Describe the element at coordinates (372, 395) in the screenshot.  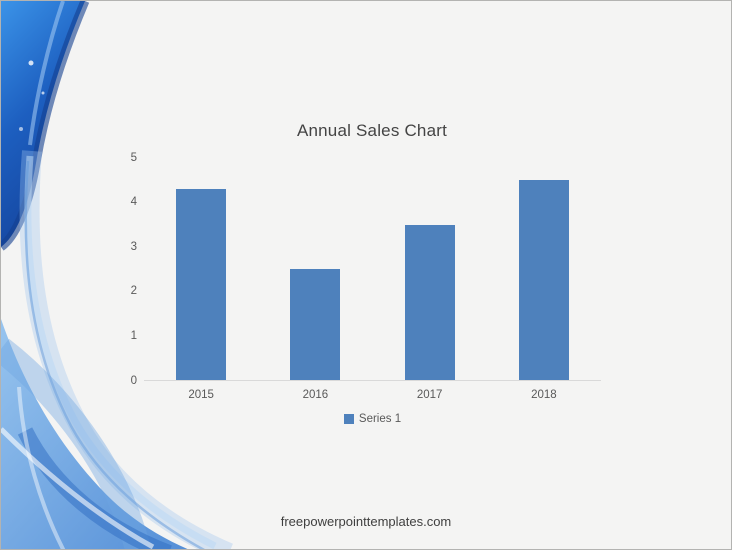
I see `x-axis: 2015 2016 2017 2018` at that location.